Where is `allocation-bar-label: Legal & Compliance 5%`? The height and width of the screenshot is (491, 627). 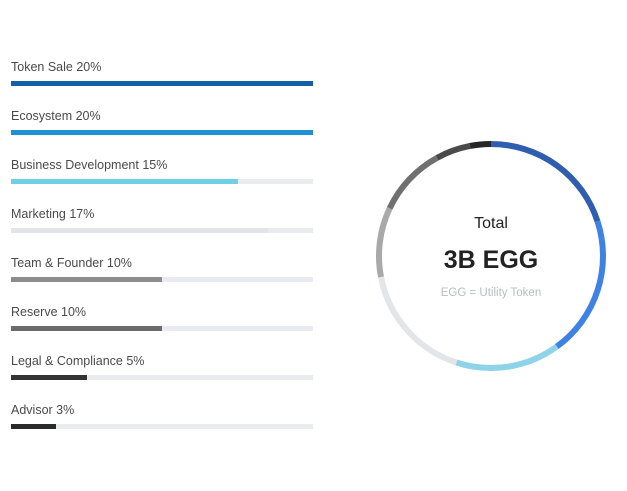
allocation-bar-label: Legal & Compliance 5% is located at coordinates (78, 361).